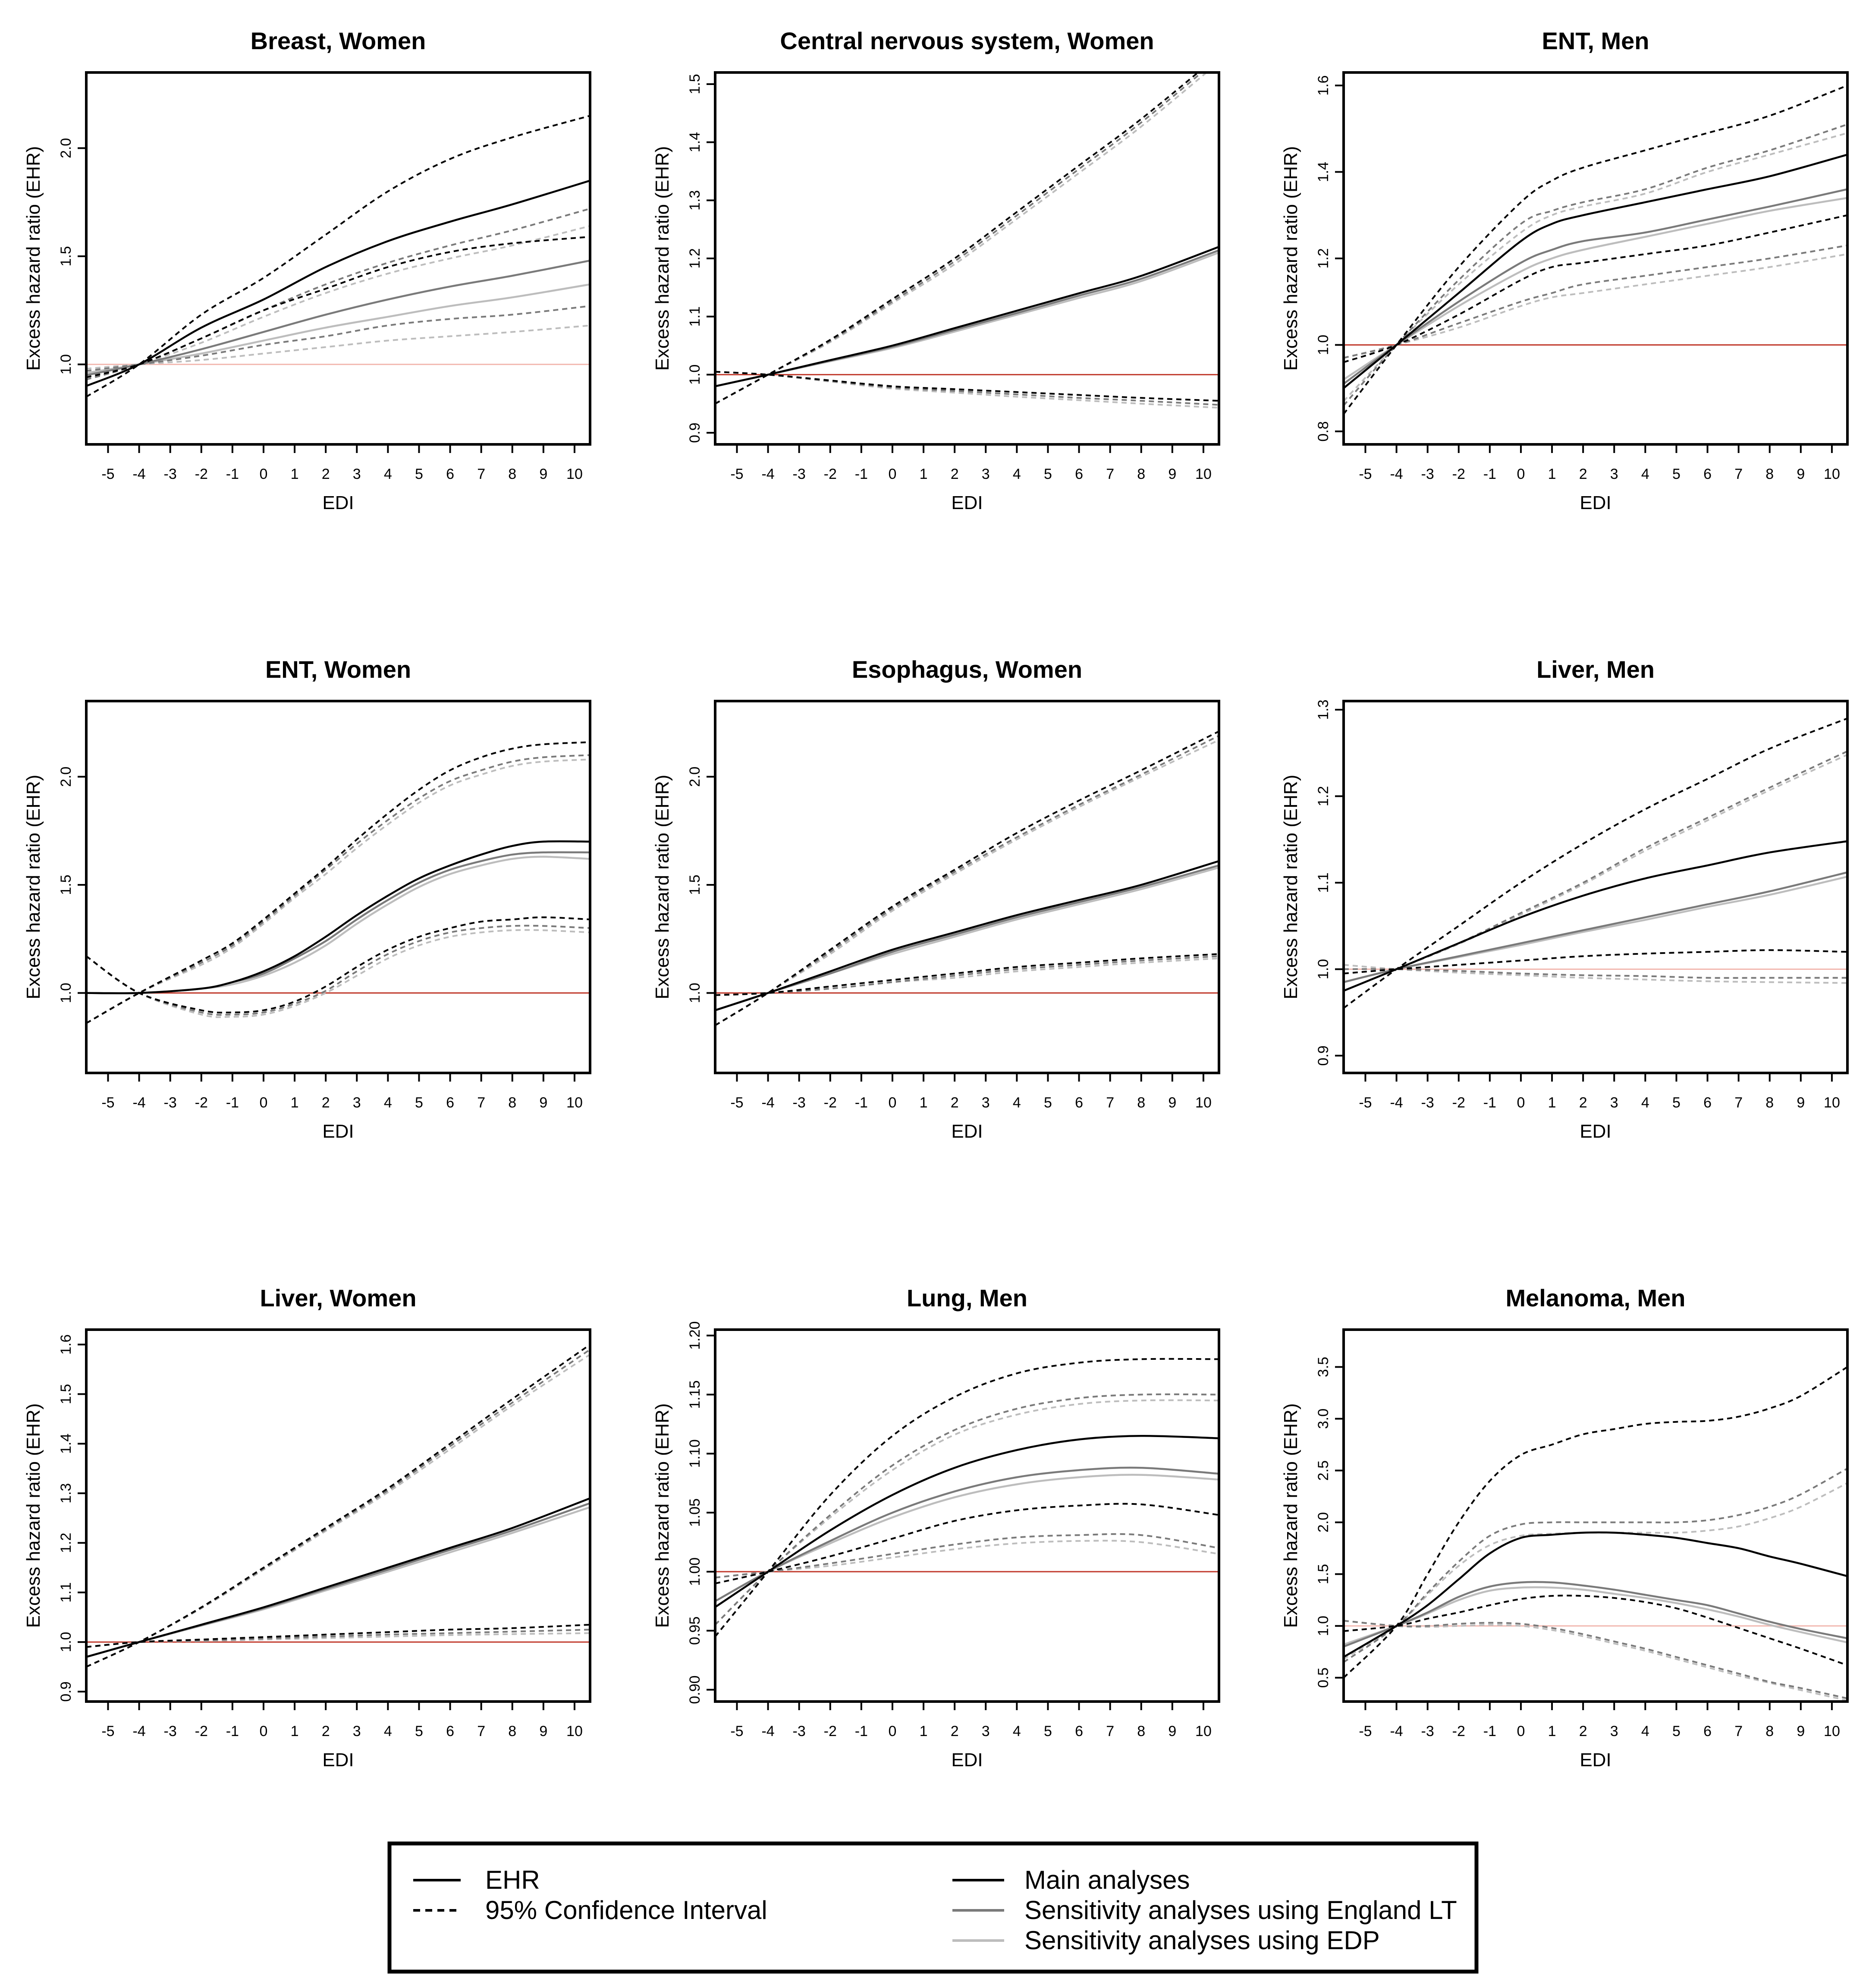 The image size is (1869, 1988). I want to click on panel-title: Liver, Men, so click(1595, 669).